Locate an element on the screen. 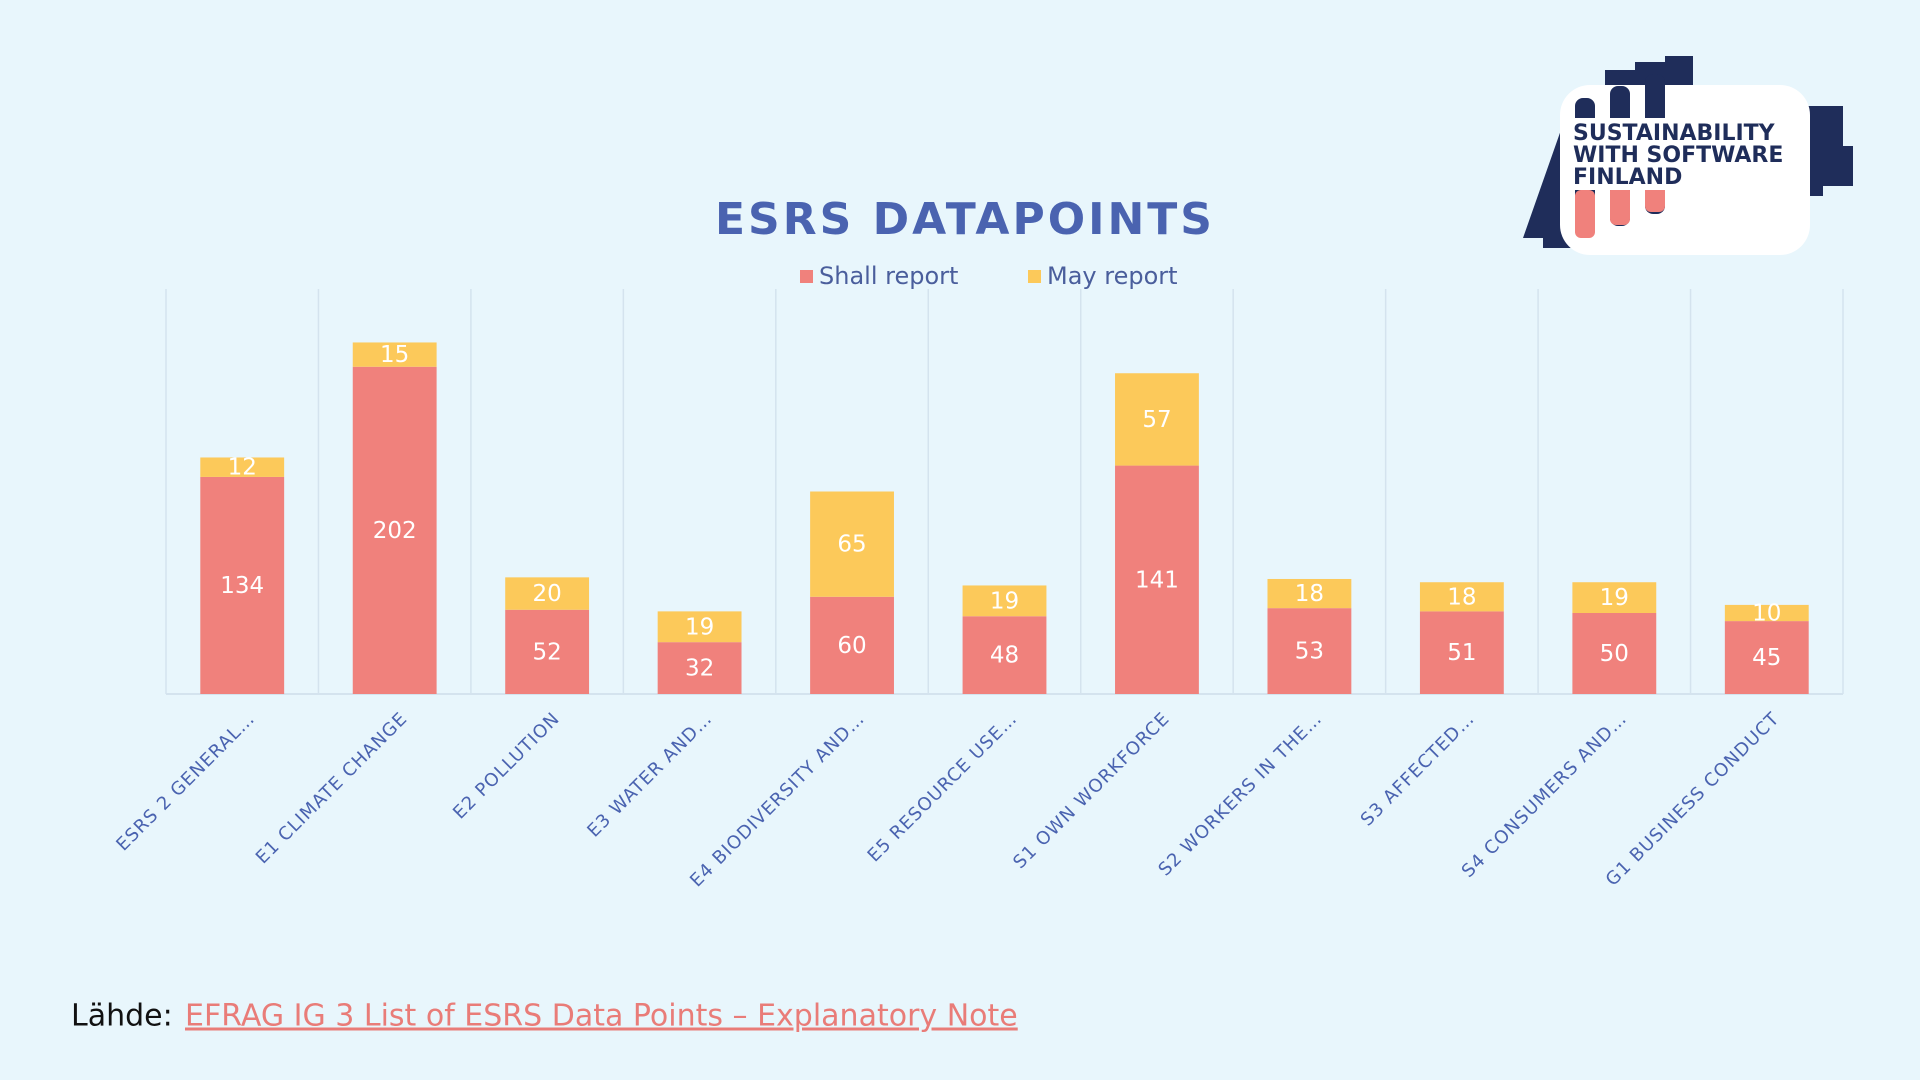 This screenshot has height=1080, width=1920. value-label: 15 is located at coordinates (394, 355).